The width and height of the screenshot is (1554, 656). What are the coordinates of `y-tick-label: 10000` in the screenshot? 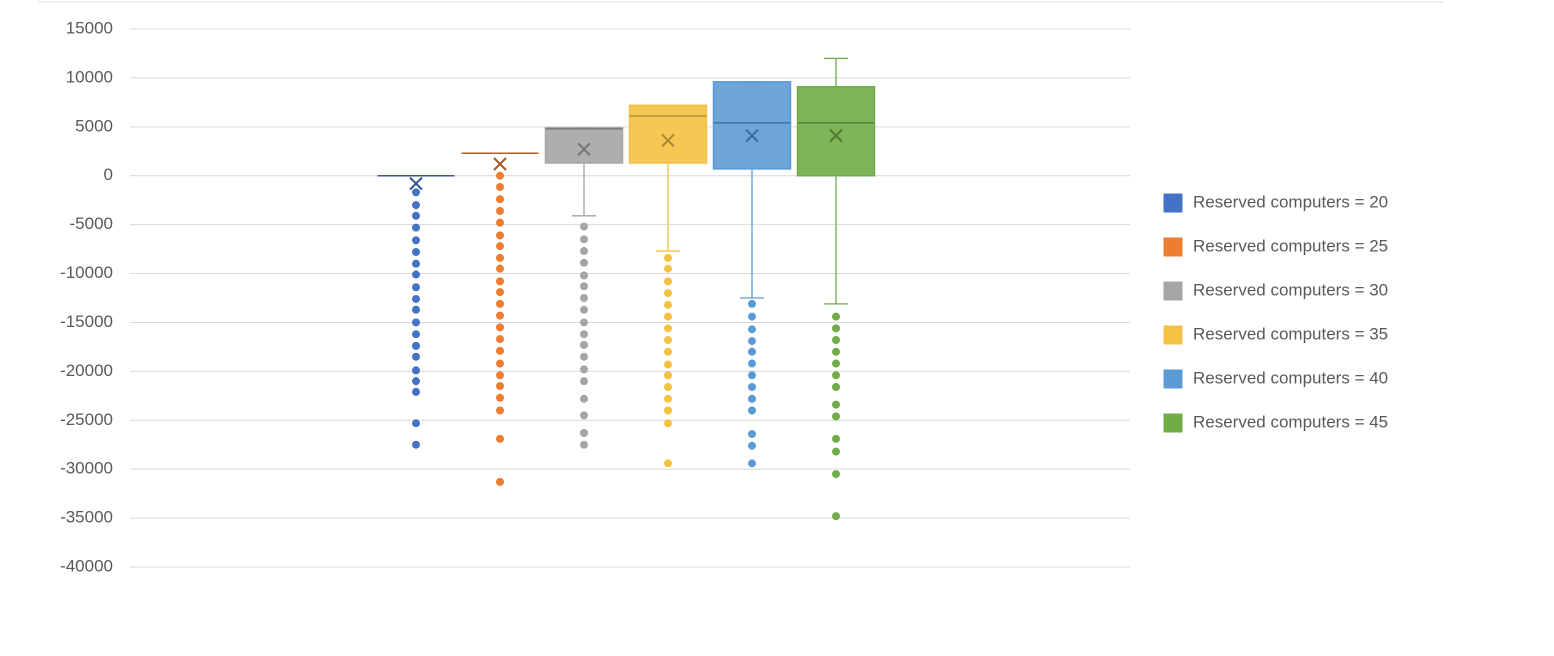 It's located at (89, 76).